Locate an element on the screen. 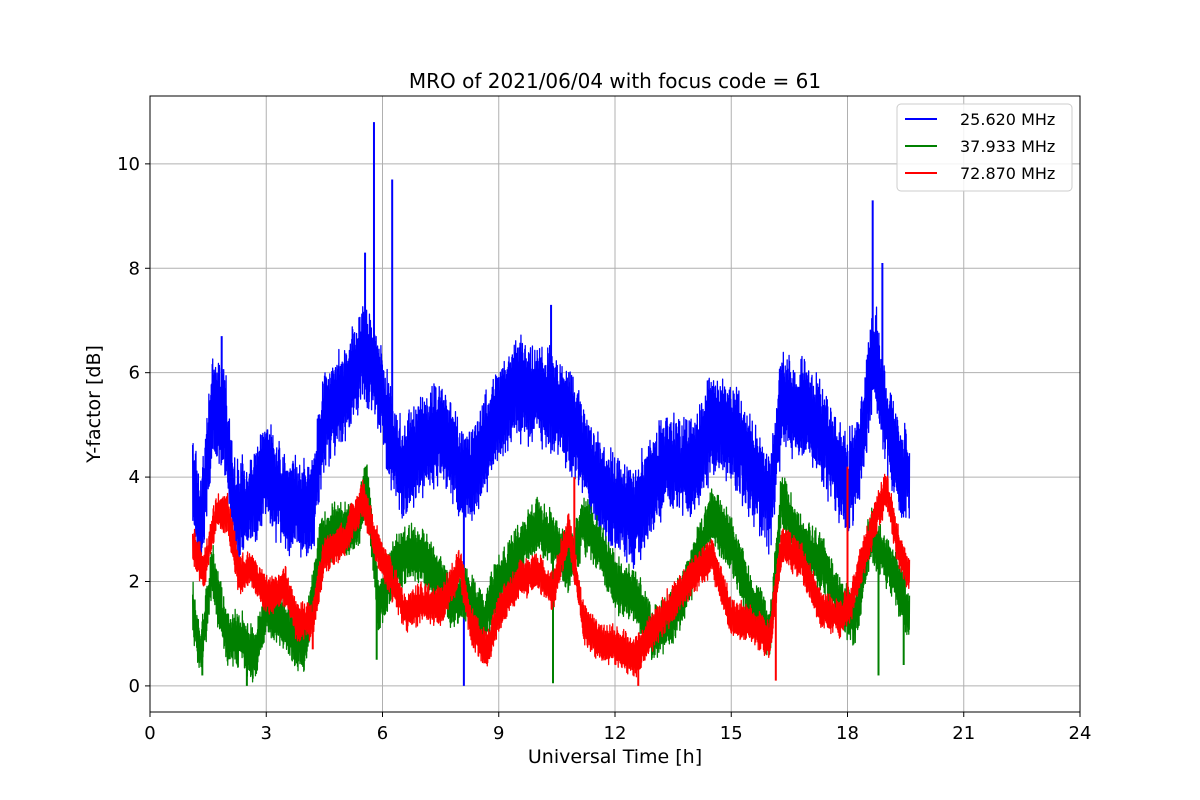 Image resolution: width=1200 pixels, height=800 pixels. legend-label: 37.933 MHz is located at coordinates (1007, 146).